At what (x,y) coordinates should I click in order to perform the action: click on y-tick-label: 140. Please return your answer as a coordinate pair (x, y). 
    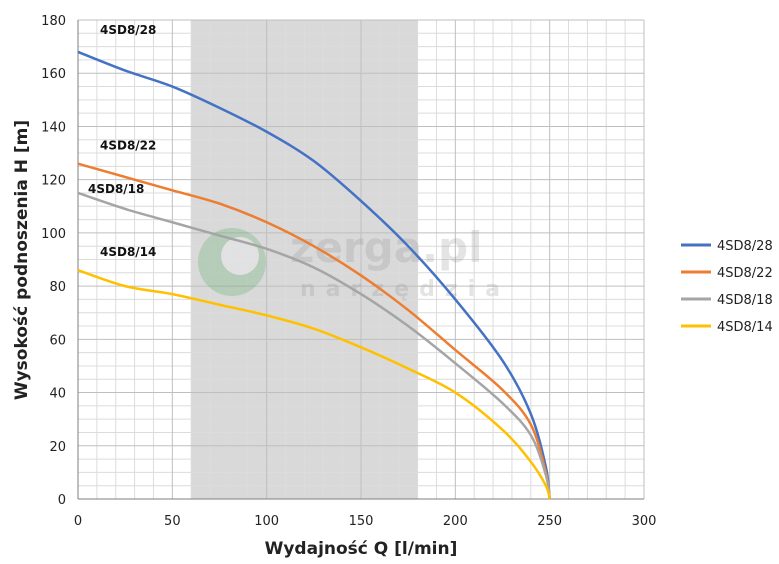
    Looking at the image, I should click on (53, 127).